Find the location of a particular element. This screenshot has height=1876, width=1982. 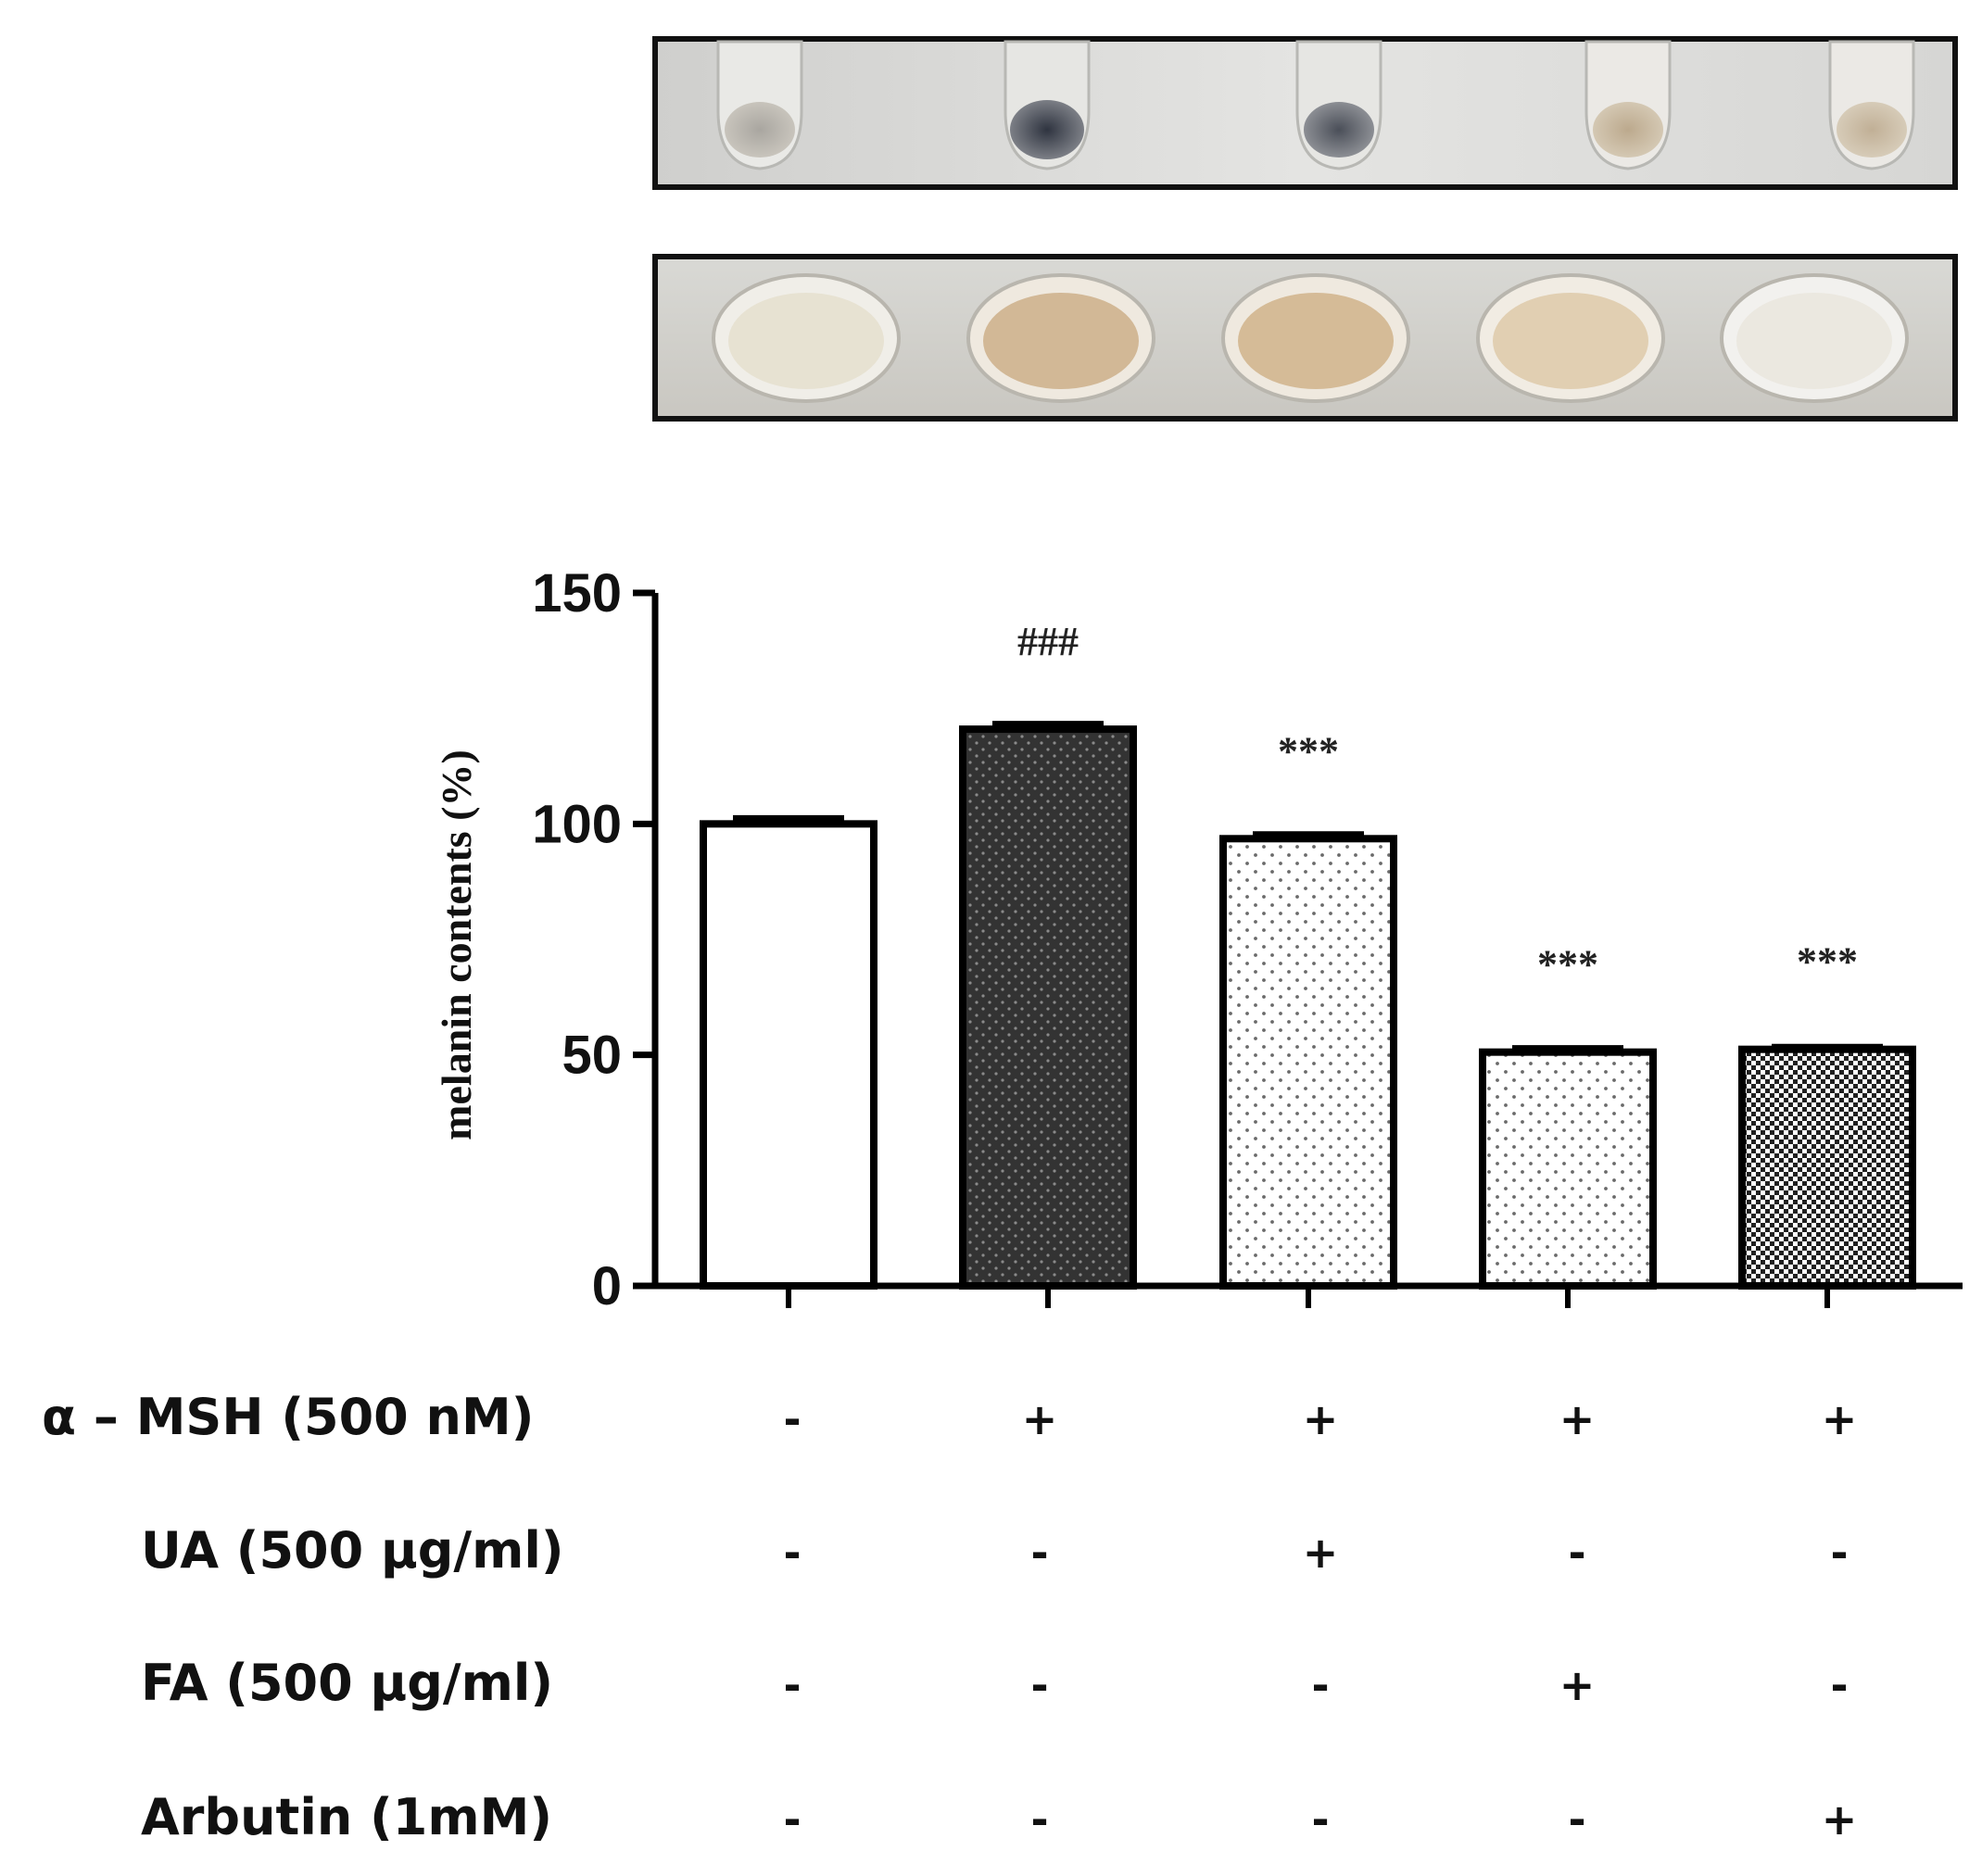

condition-row-3: FA (500 μg/ml) - - - + - is located at coordinates (995, 1683).